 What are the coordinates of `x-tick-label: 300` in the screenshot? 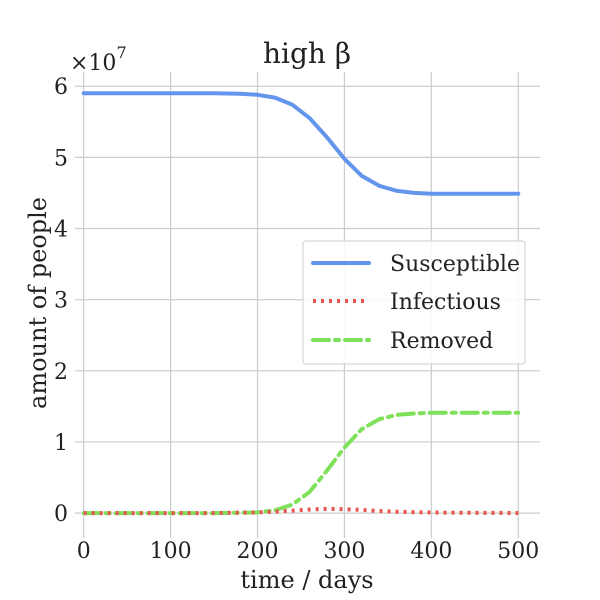 It's located at (344, 551).